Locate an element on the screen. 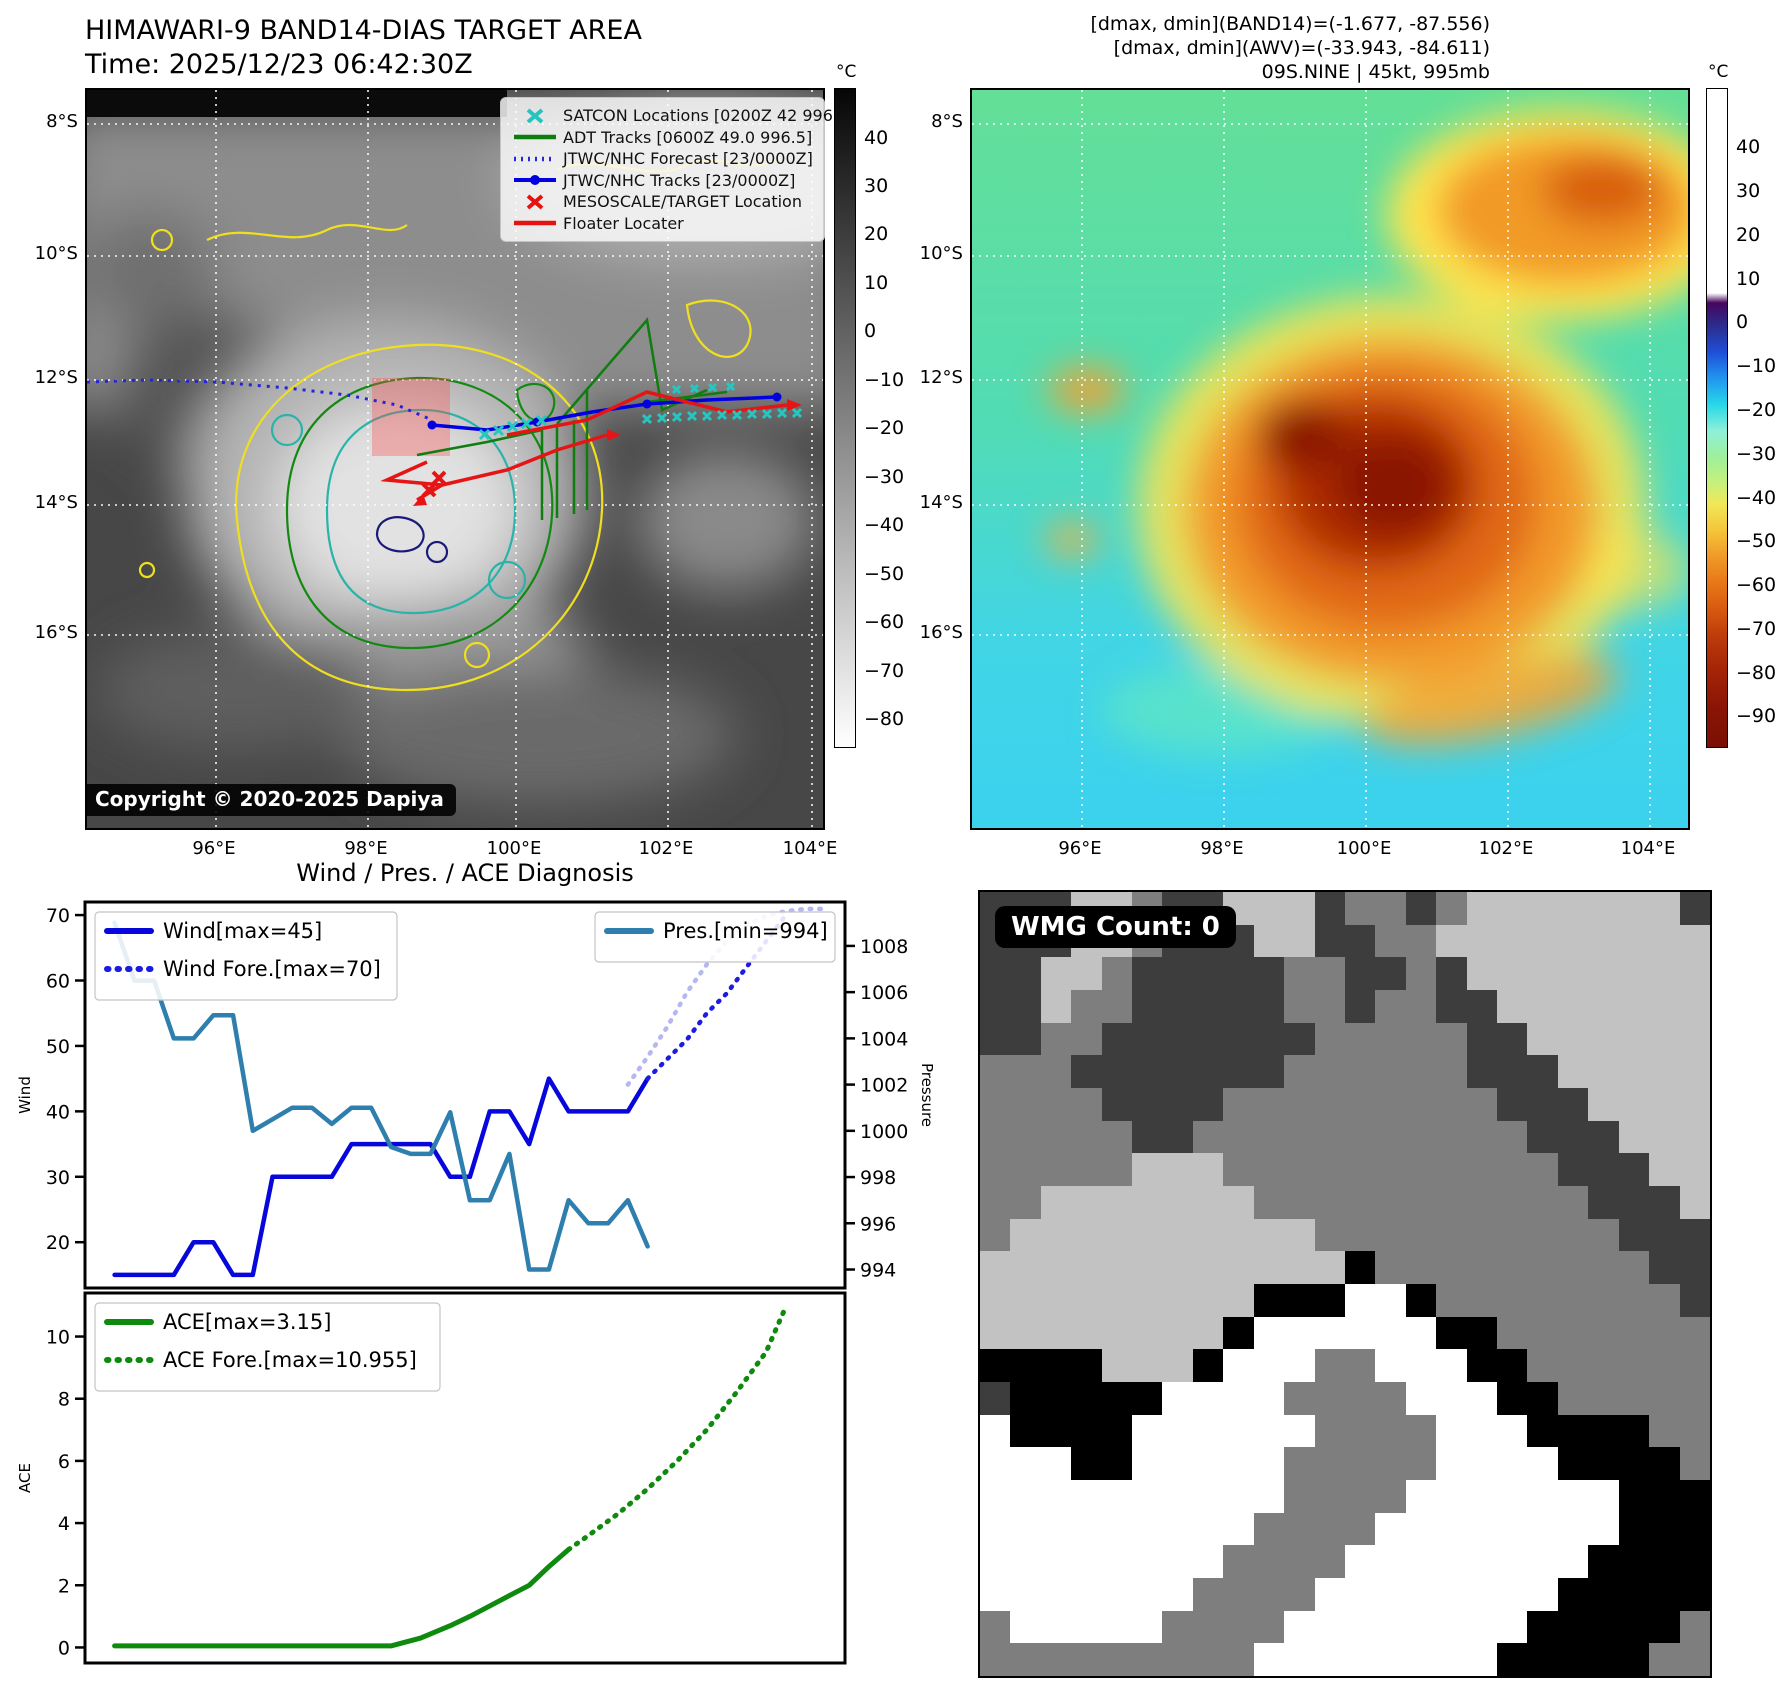 The width and height of the screenshot is (1788, 1690). ir-color-blobs is located at coordinates (1367, 432).